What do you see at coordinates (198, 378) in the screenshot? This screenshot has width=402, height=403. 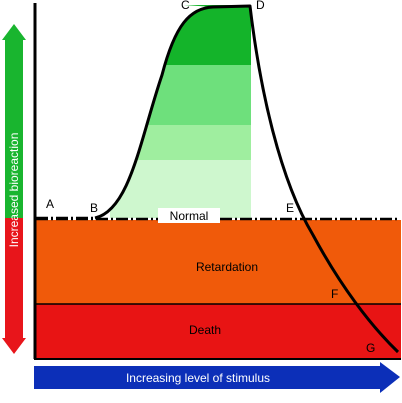 I see `x-arrow-label: Increasing level of stimulus` at bounding box center [198, 378].